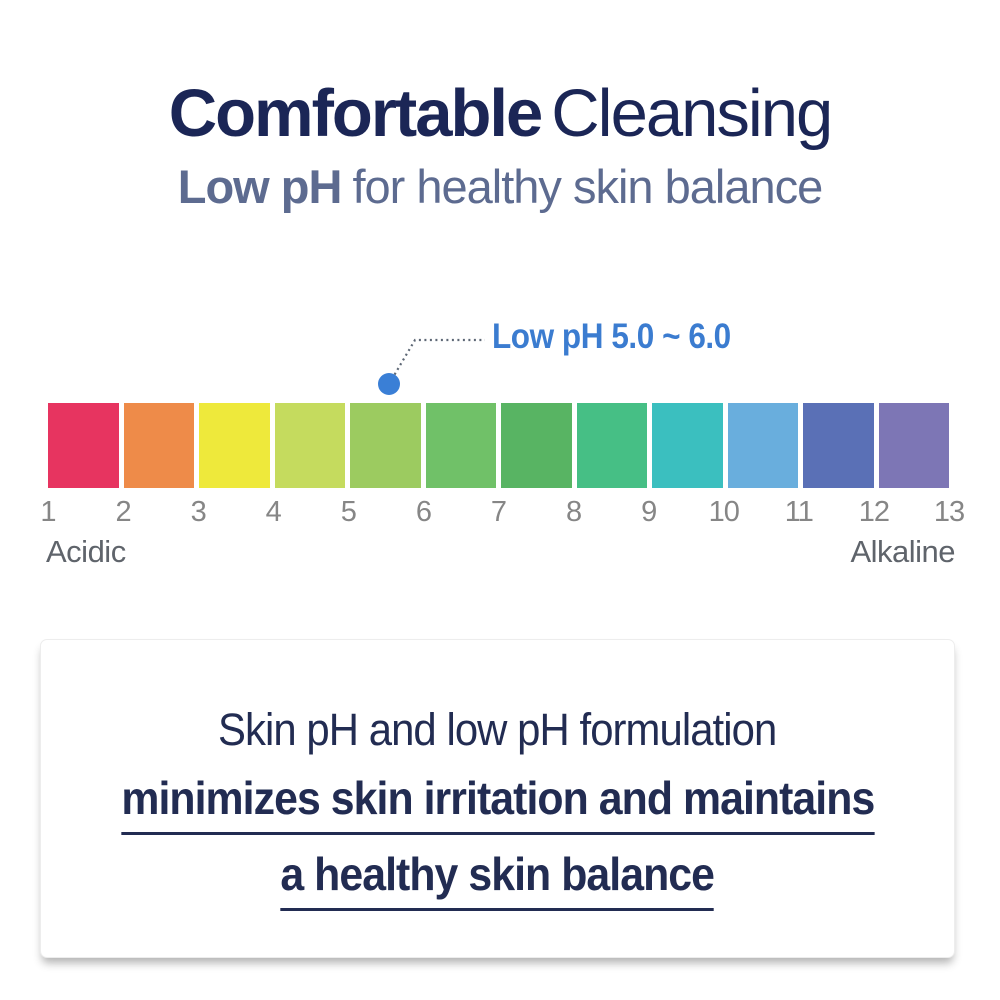  I want to click on scale-end-labels: Acidic Alkaline, so click(500, 552).